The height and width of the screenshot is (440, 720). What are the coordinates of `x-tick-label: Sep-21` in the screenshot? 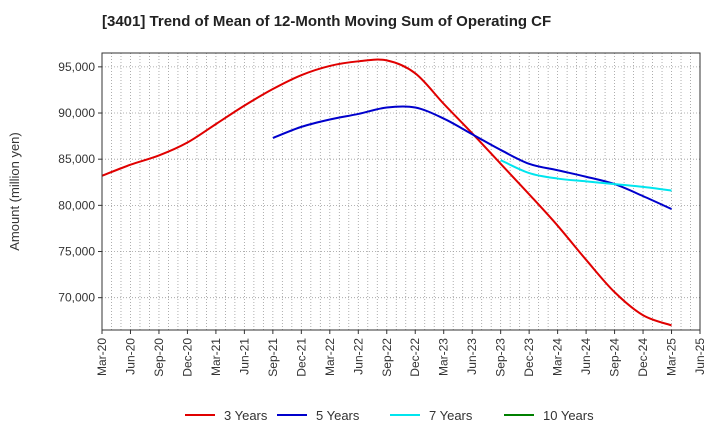 It's located at (273, 357).